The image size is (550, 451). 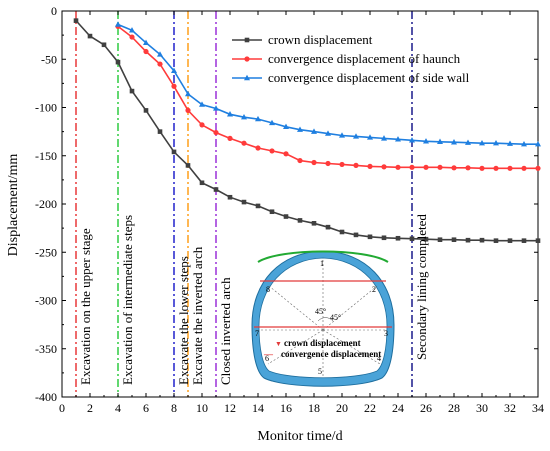 What do you see at coordinates (268, 354) in the screenshot?
I see `inset-legend-symbol: —` at bounding box center [268, 354].